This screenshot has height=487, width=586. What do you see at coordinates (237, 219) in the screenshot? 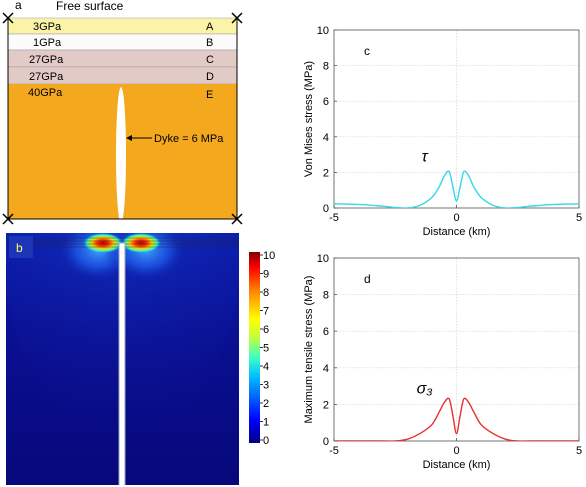
I see `corner-marker-bottom-right` at bounding box center [237, 219].